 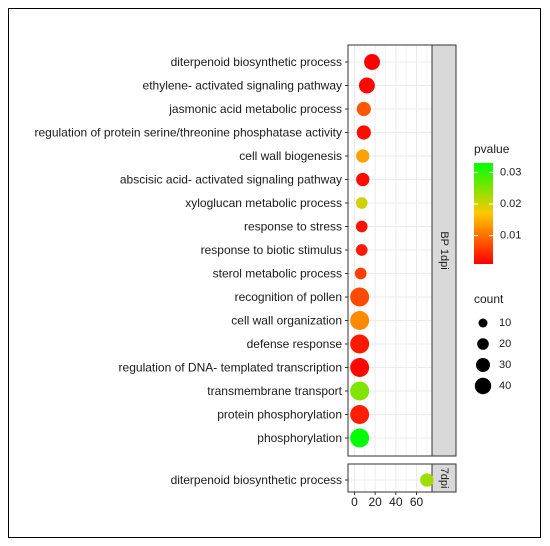 What do you see at coordinates (417, 502) in the screenshot?
I see `x-tick-label: 60` at bounding box center [417, 502].